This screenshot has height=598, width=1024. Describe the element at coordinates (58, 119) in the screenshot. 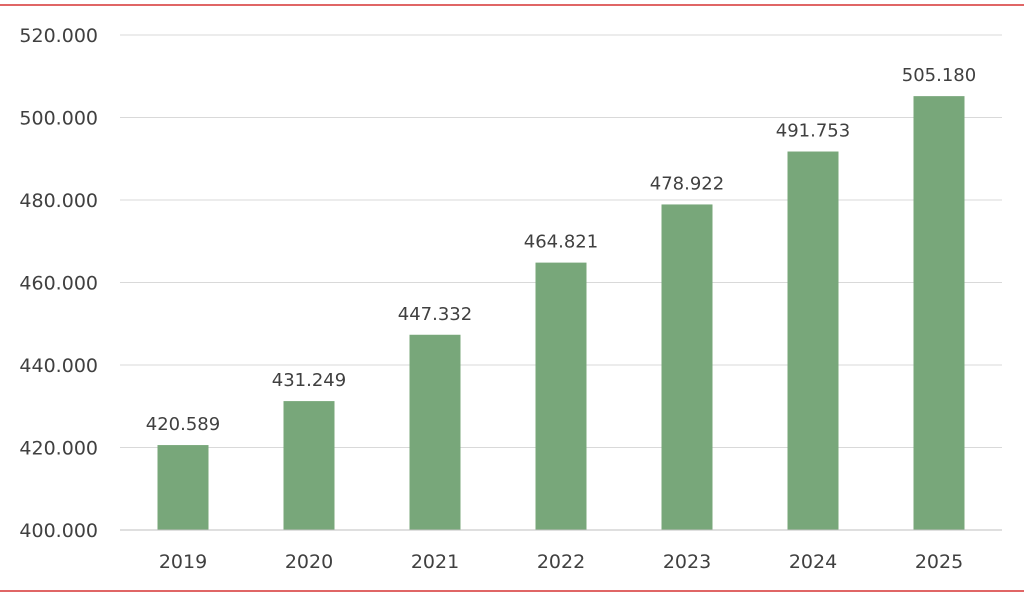

I see `y-tick-label: 500.000` at that location.